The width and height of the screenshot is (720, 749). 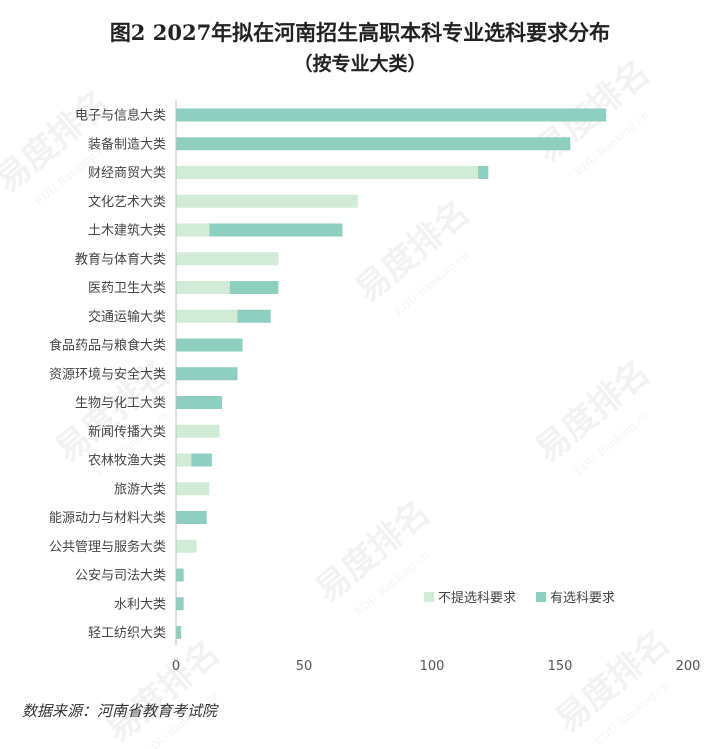 What do you see at coordinates (120, 403) in the screenshot?
I see `category-label: 生物与化工大类` at bounding box center [120, 403].